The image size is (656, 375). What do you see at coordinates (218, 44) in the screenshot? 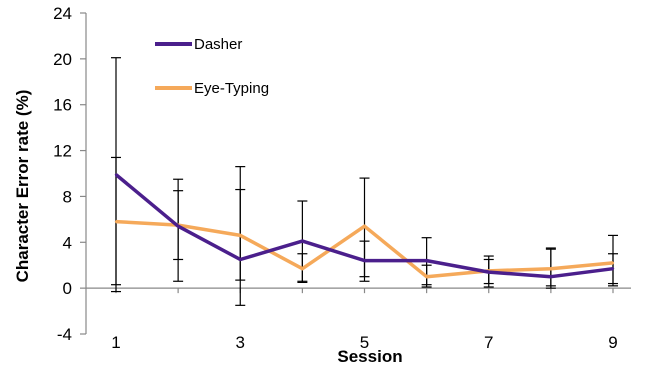
I see `legend-label-dasher: Dasher` at bounding box center [218, 44].